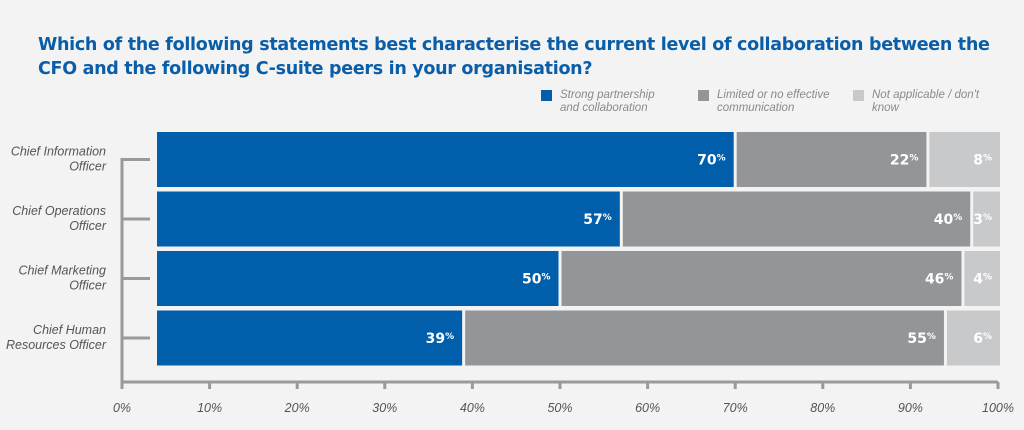 Image resolution: width=1024 pixels, height=430 pixels. What do you see at coordinates (773, 101) in the screenshot?
I see `legend-label: Limited or no effective communication` at bounding box center [773, 101].